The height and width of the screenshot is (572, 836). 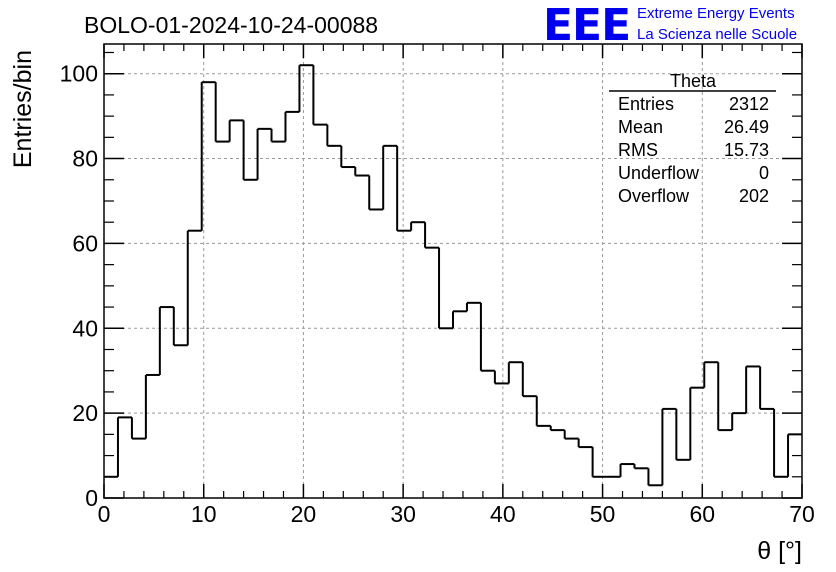 I want to click on x-tick-label: 40, so click(x=503, y=514).